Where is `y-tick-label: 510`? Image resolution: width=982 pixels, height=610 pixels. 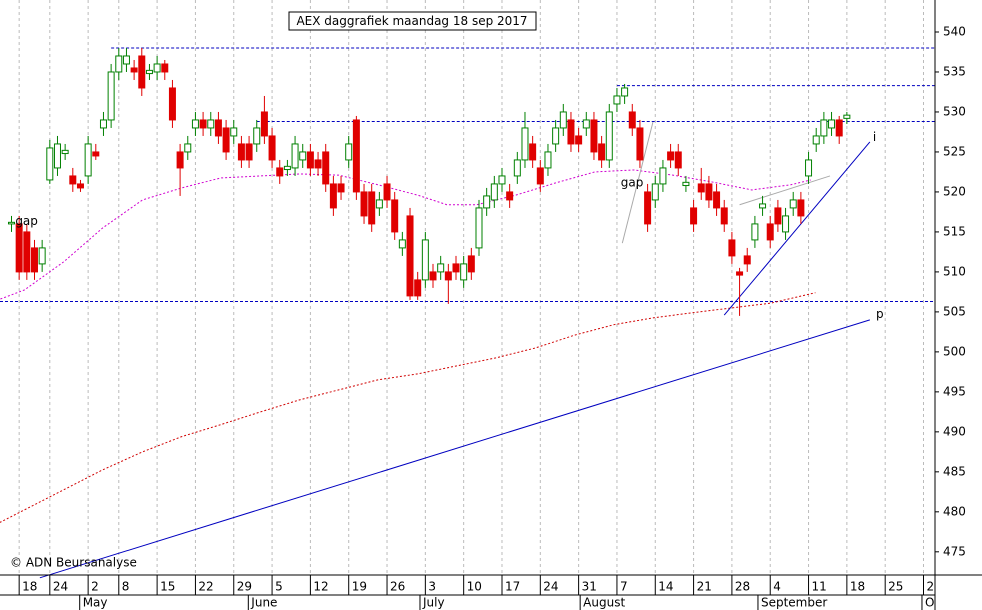 y-tick-label: 510 is located at coordinates (954, 271).